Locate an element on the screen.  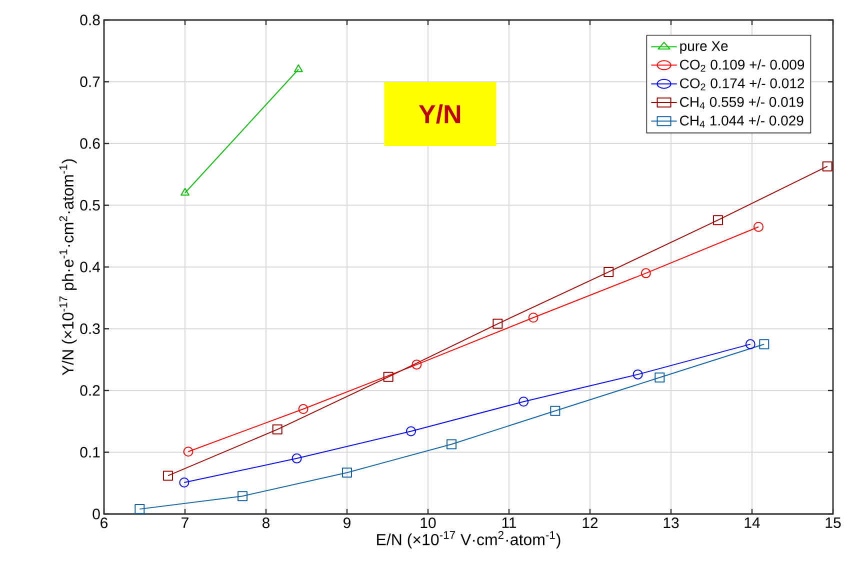
x-tick-label: 14 is located at coordinates (752, 523).